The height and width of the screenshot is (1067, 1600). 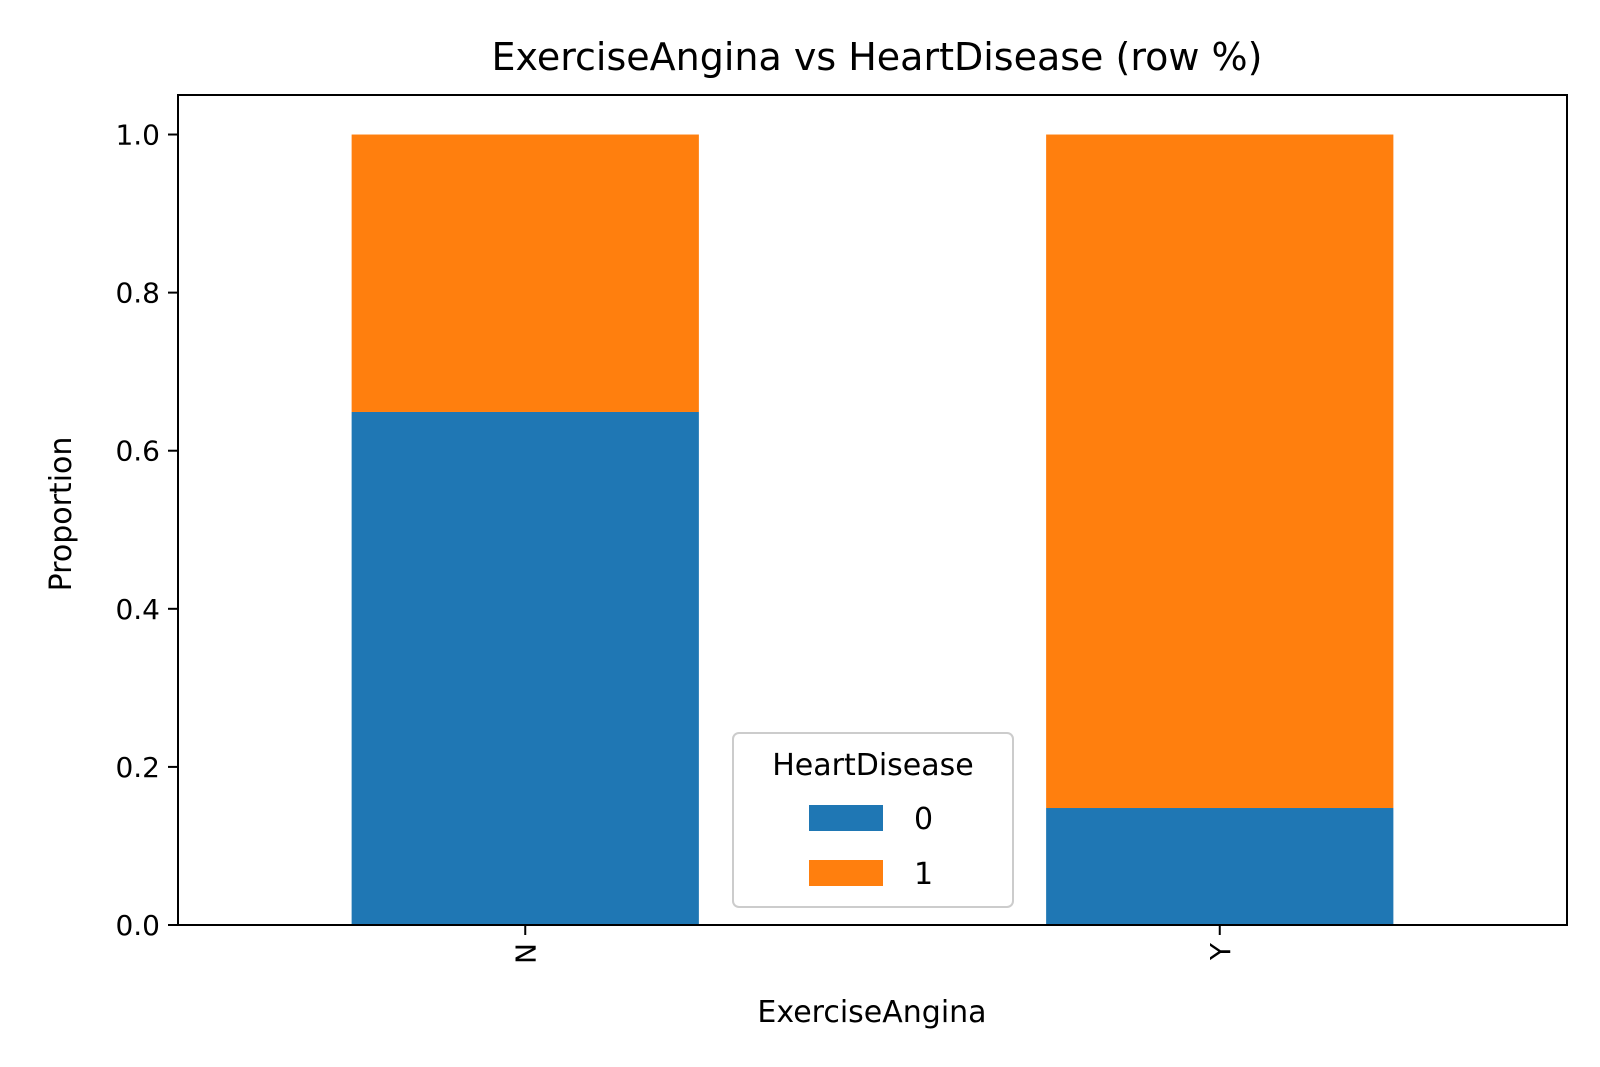 I want to click on legend-items: 01, so click(x=871, y=847).